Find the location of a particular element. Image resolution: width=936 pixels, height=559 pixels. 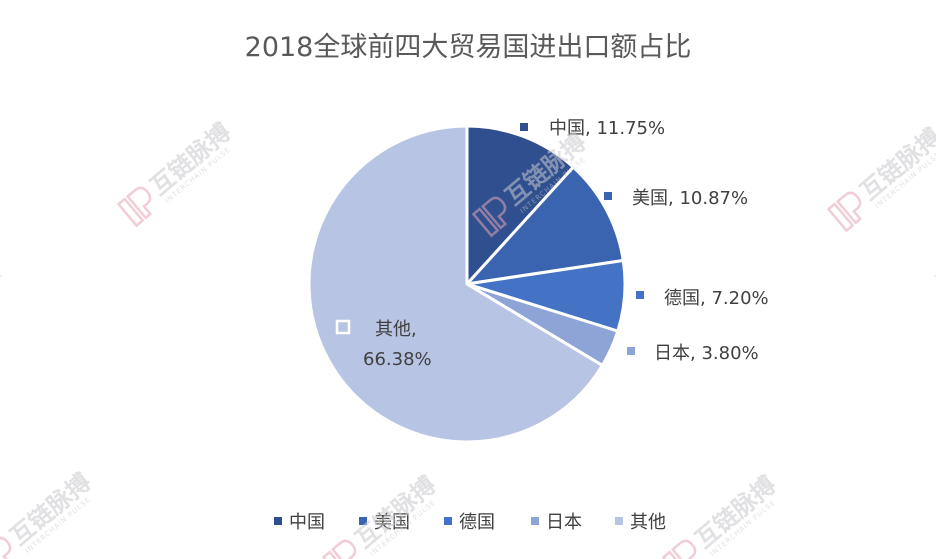

legend: 中国 美国 德国 日本 其他 is located at coordinates (470, 522).